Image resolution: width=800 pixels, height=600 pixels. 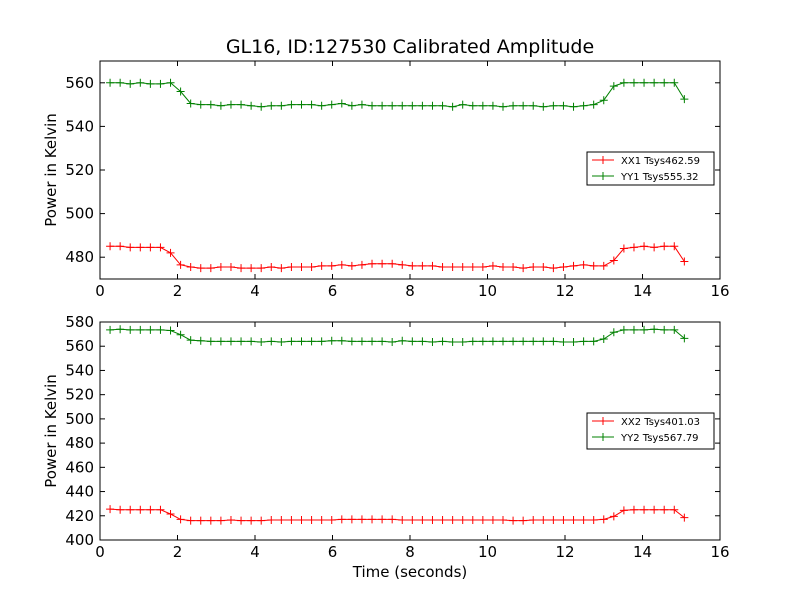 I want to click on x-axis-label: Time (seconds), so click(x=410, y=572).